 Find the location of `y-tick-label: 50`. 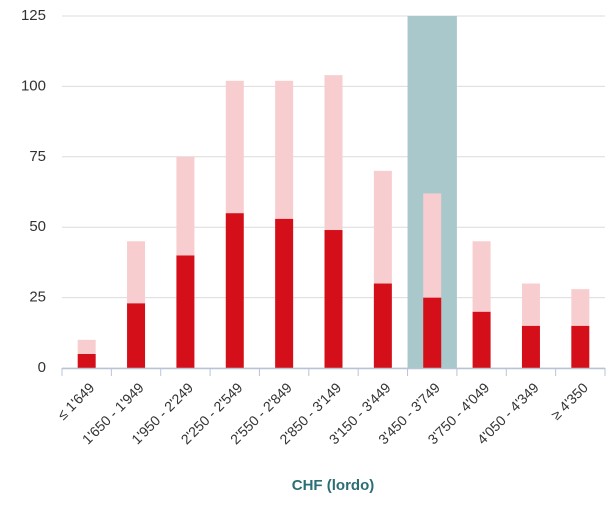

y-tick-label: 50 is located at coordinates (37, 226).